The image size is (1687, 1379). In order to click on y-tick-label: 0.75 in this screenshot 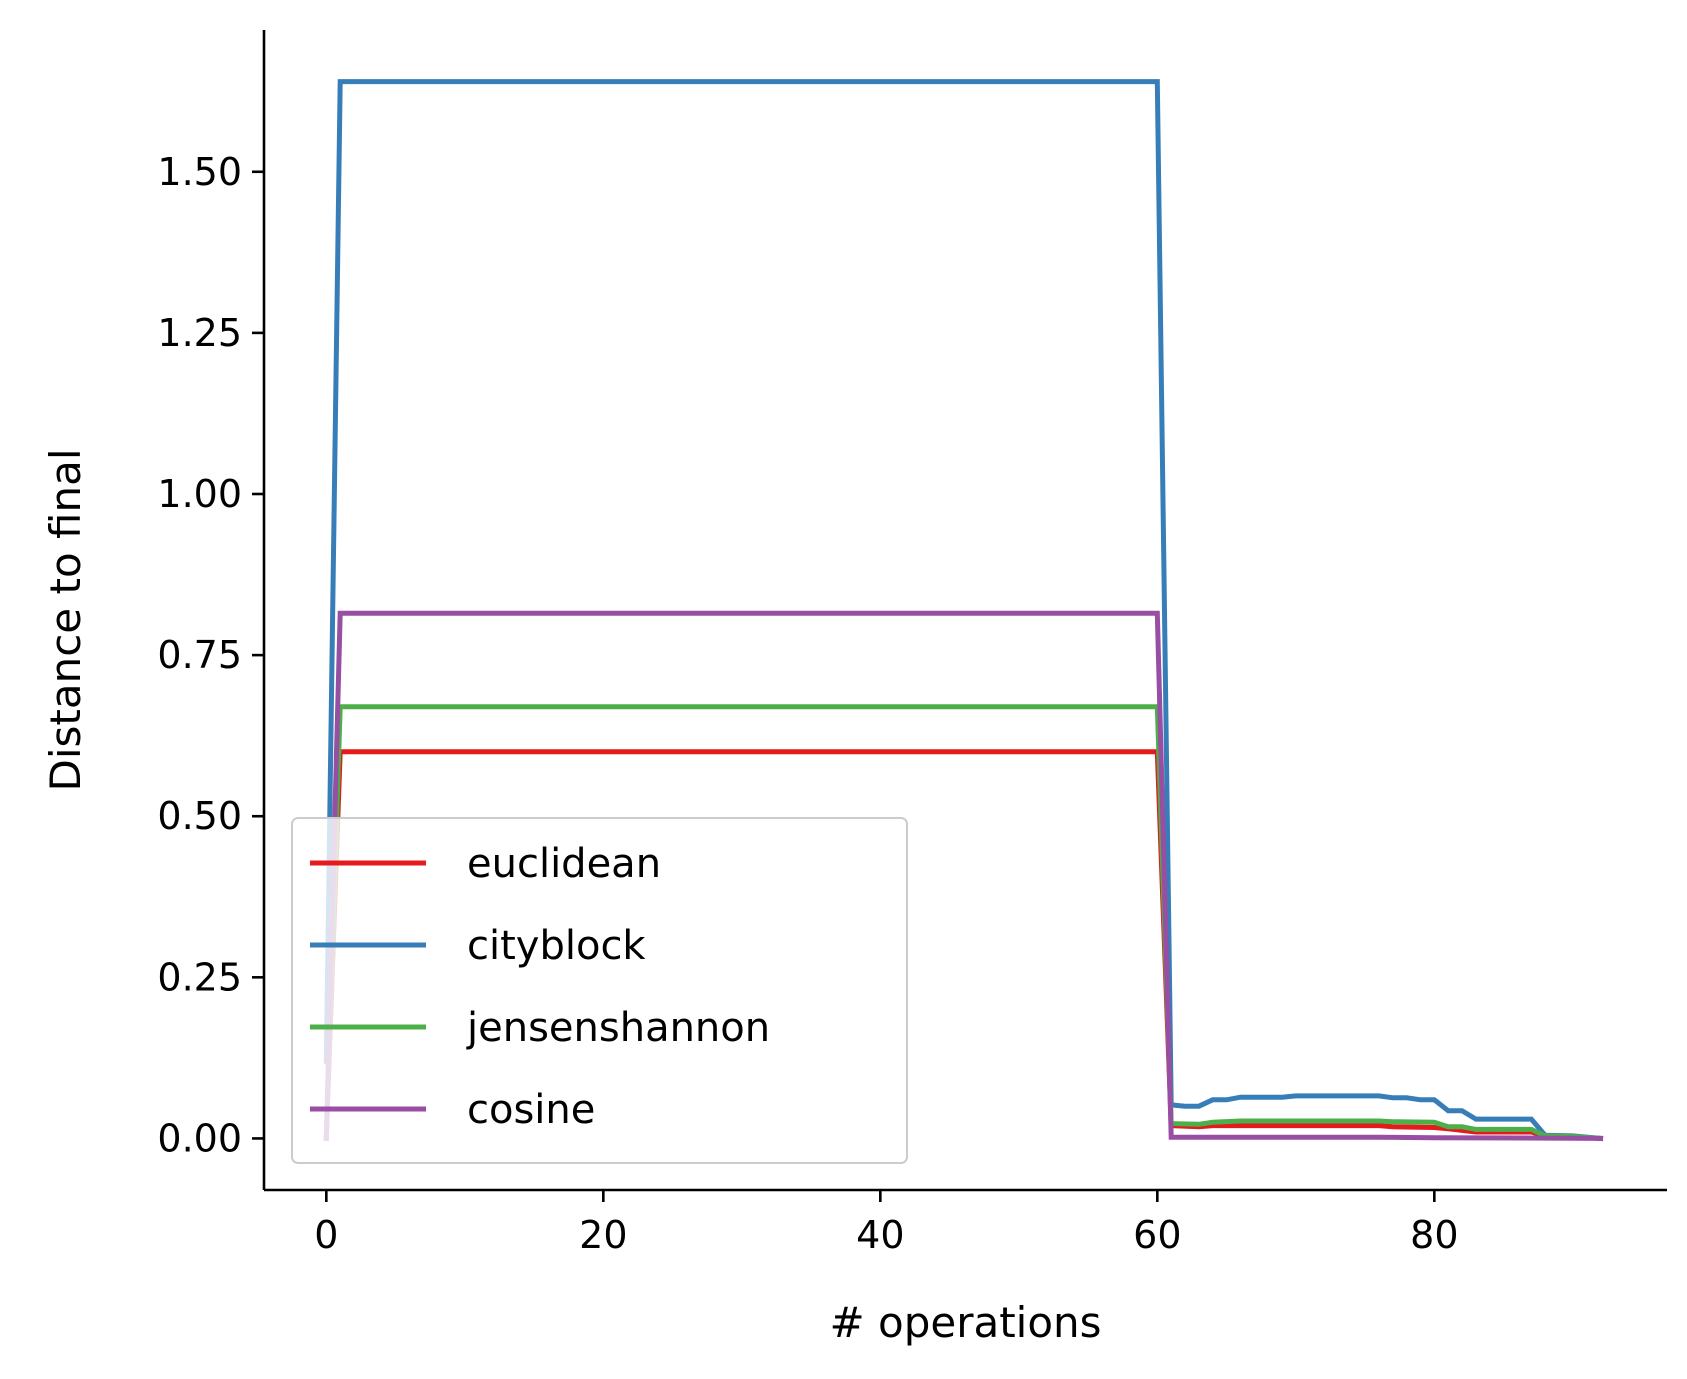, I will do `click(199, 655)`.